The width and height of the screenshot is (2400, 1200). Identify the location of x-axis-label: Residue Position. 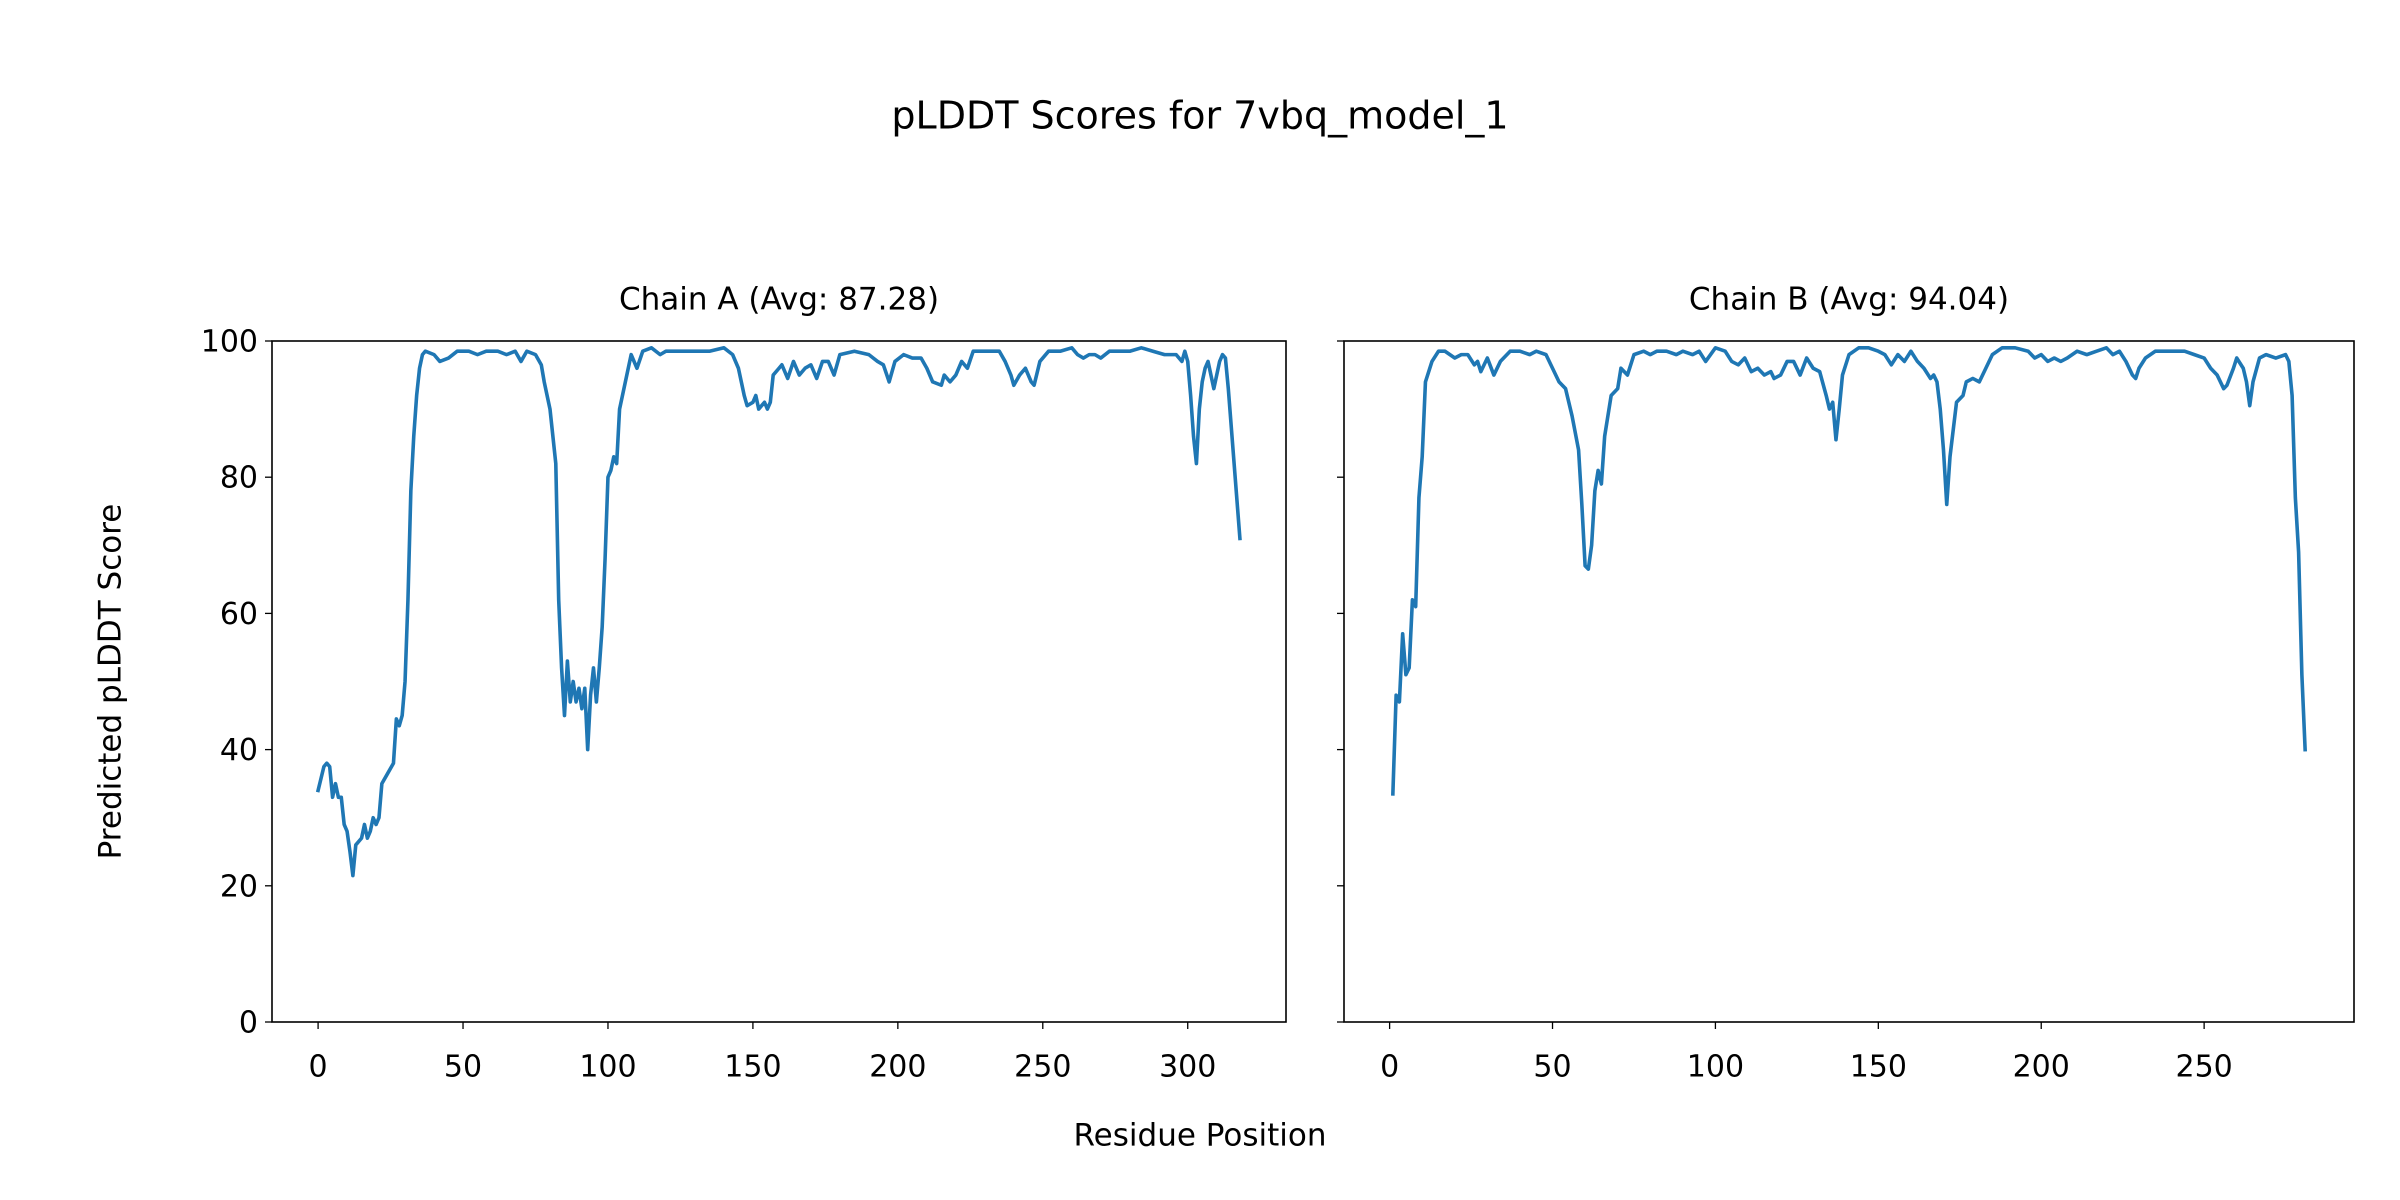
(1200, 1136).